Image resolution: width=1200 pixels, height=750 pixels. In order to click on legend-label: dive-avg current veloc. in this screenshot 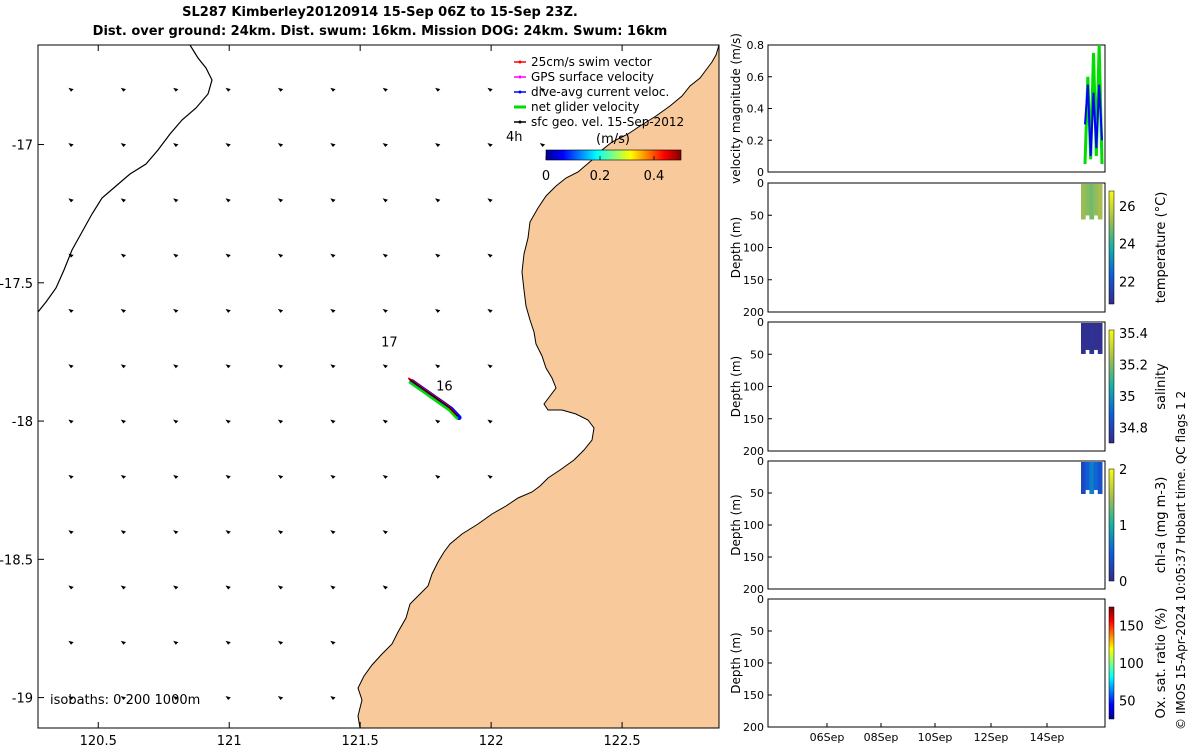, I will do `click(600, 92)`.